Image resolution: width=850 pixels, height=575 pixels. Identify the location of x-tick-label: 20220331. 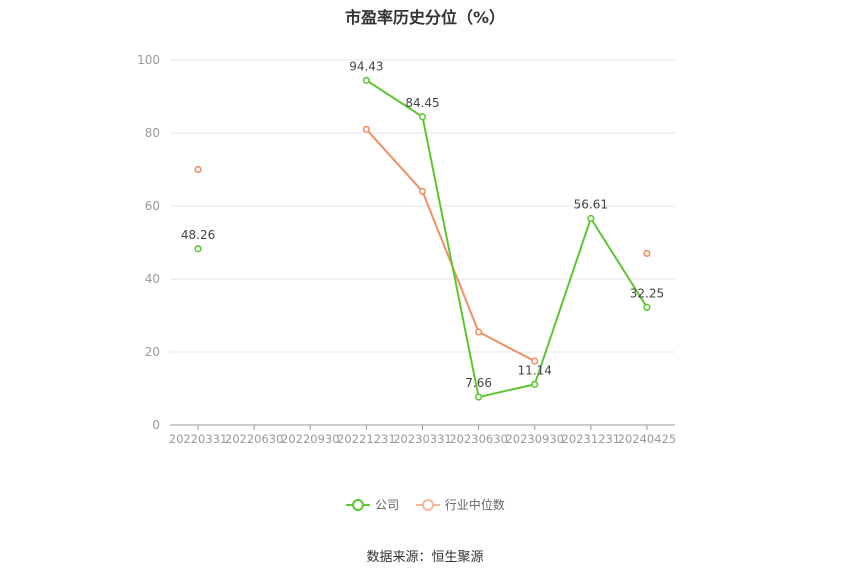
(198, 439).